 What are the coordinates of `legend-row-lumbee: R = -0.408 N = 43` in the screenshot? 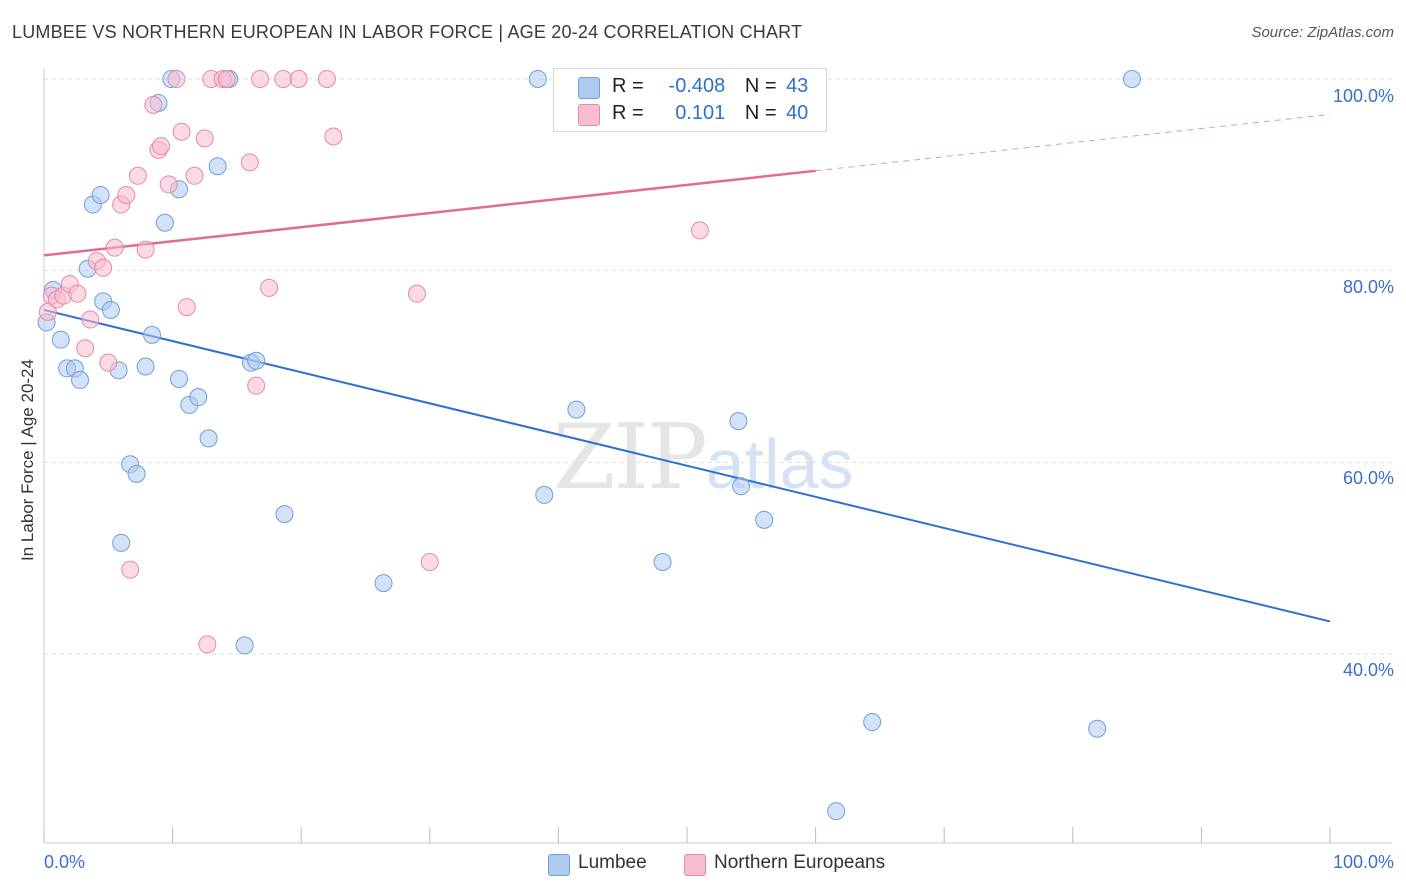 It's located at (710, 87).